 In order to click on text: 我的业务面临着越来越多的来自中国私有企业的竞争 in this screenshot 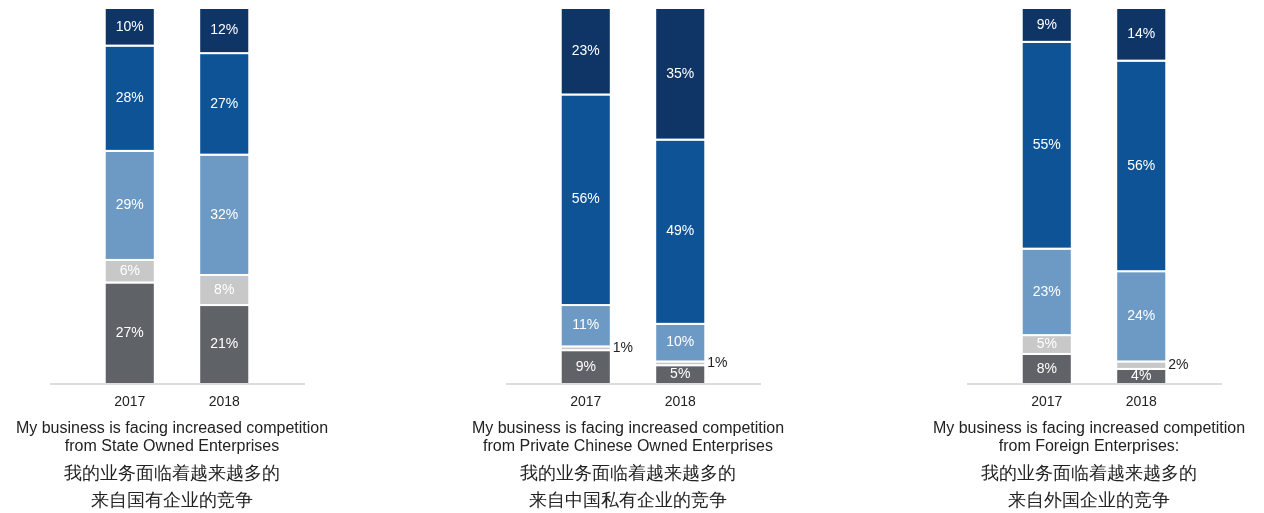, I will do `click(628, 486)`.